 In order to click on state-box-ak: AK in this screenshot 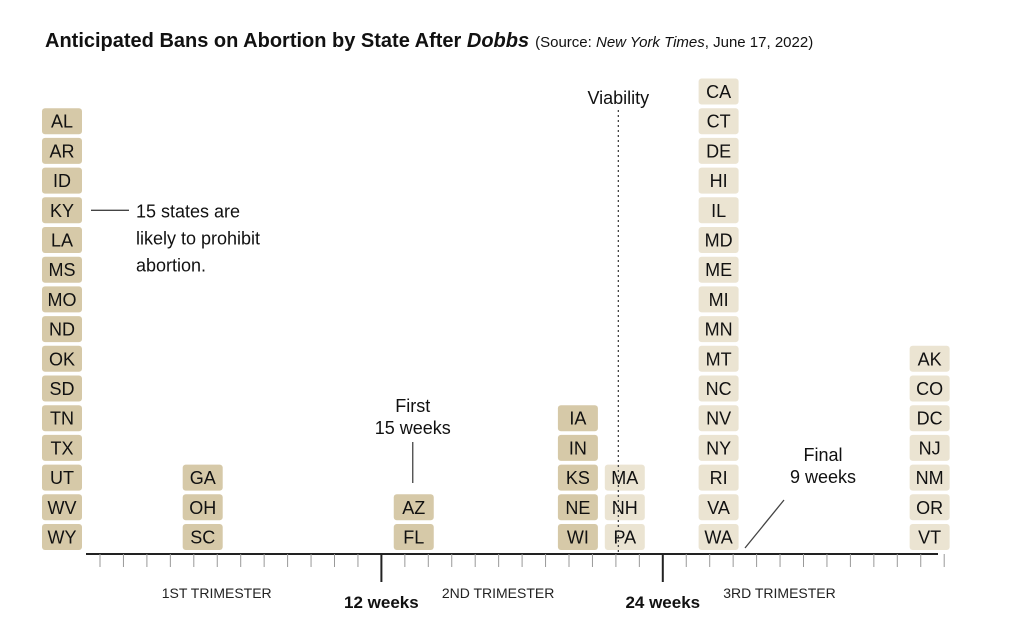, I will do `click(929, 358)`.